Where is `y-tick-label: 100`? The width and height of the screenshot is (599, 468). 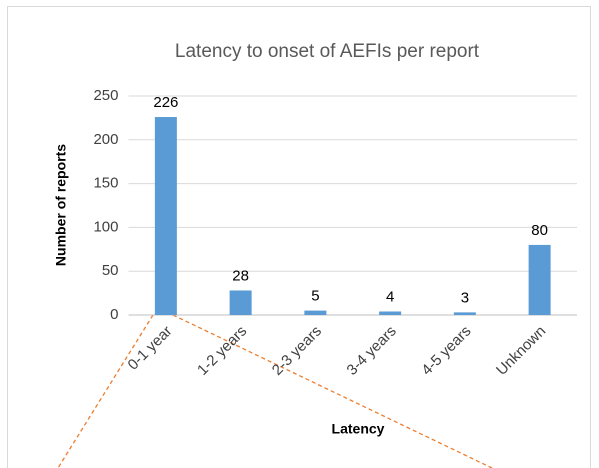 y-tick-label: 100 is located at coordinates (105, 226).